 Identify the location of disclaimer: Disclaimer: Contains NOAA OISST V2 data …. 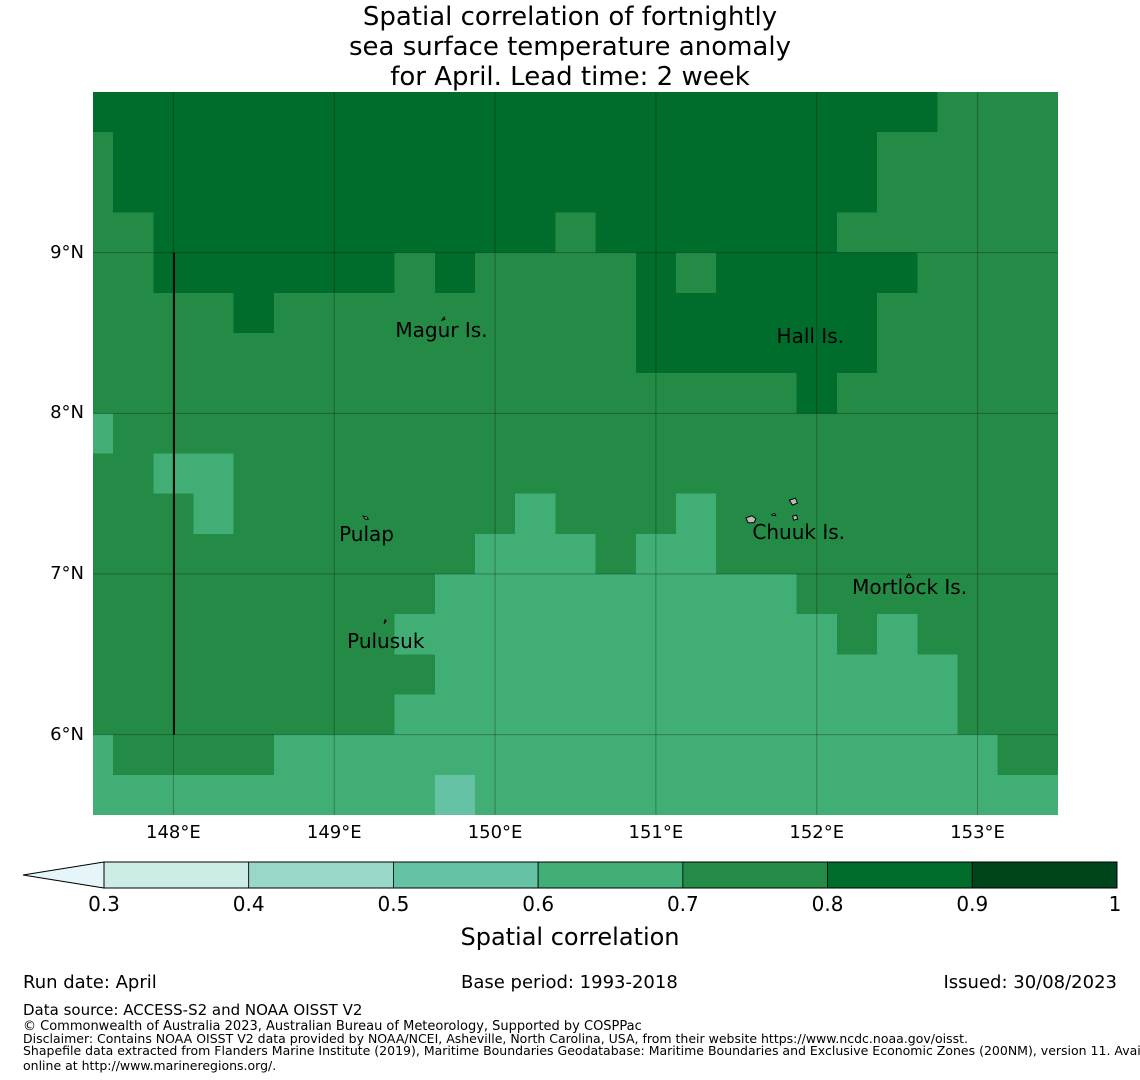
(495, 1038).